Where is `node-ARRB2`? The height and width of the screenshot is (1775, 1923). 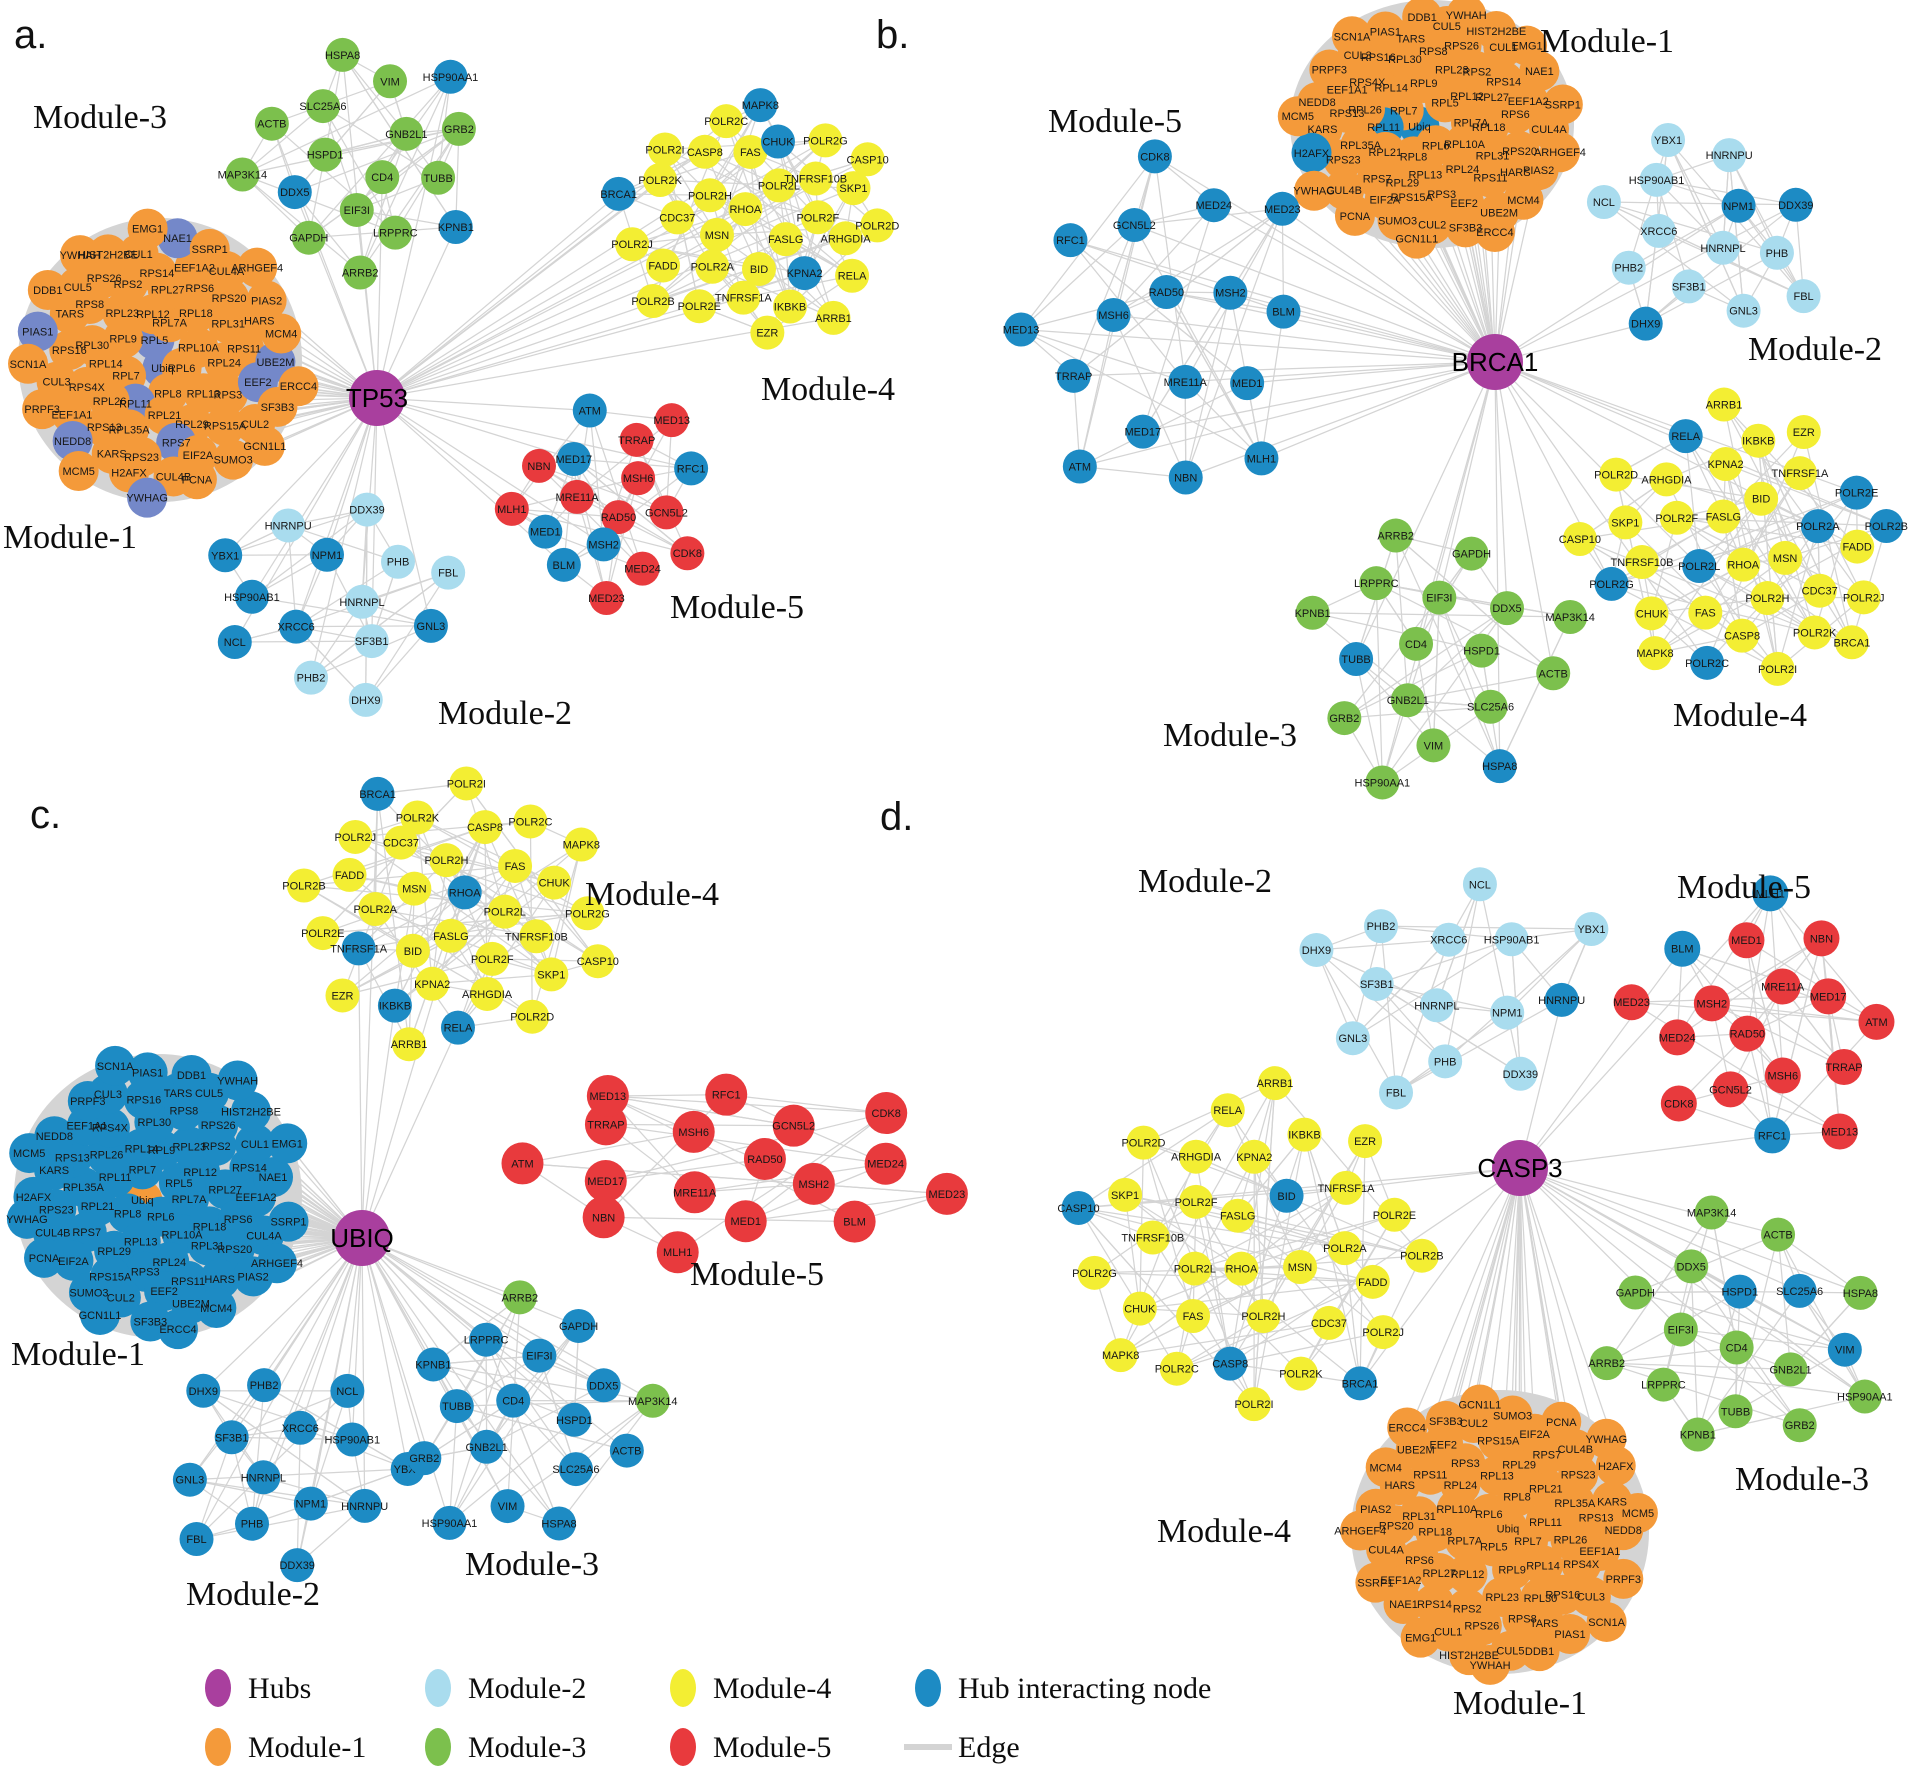 node-ARRB2 is located at coordinates (1395, 535).